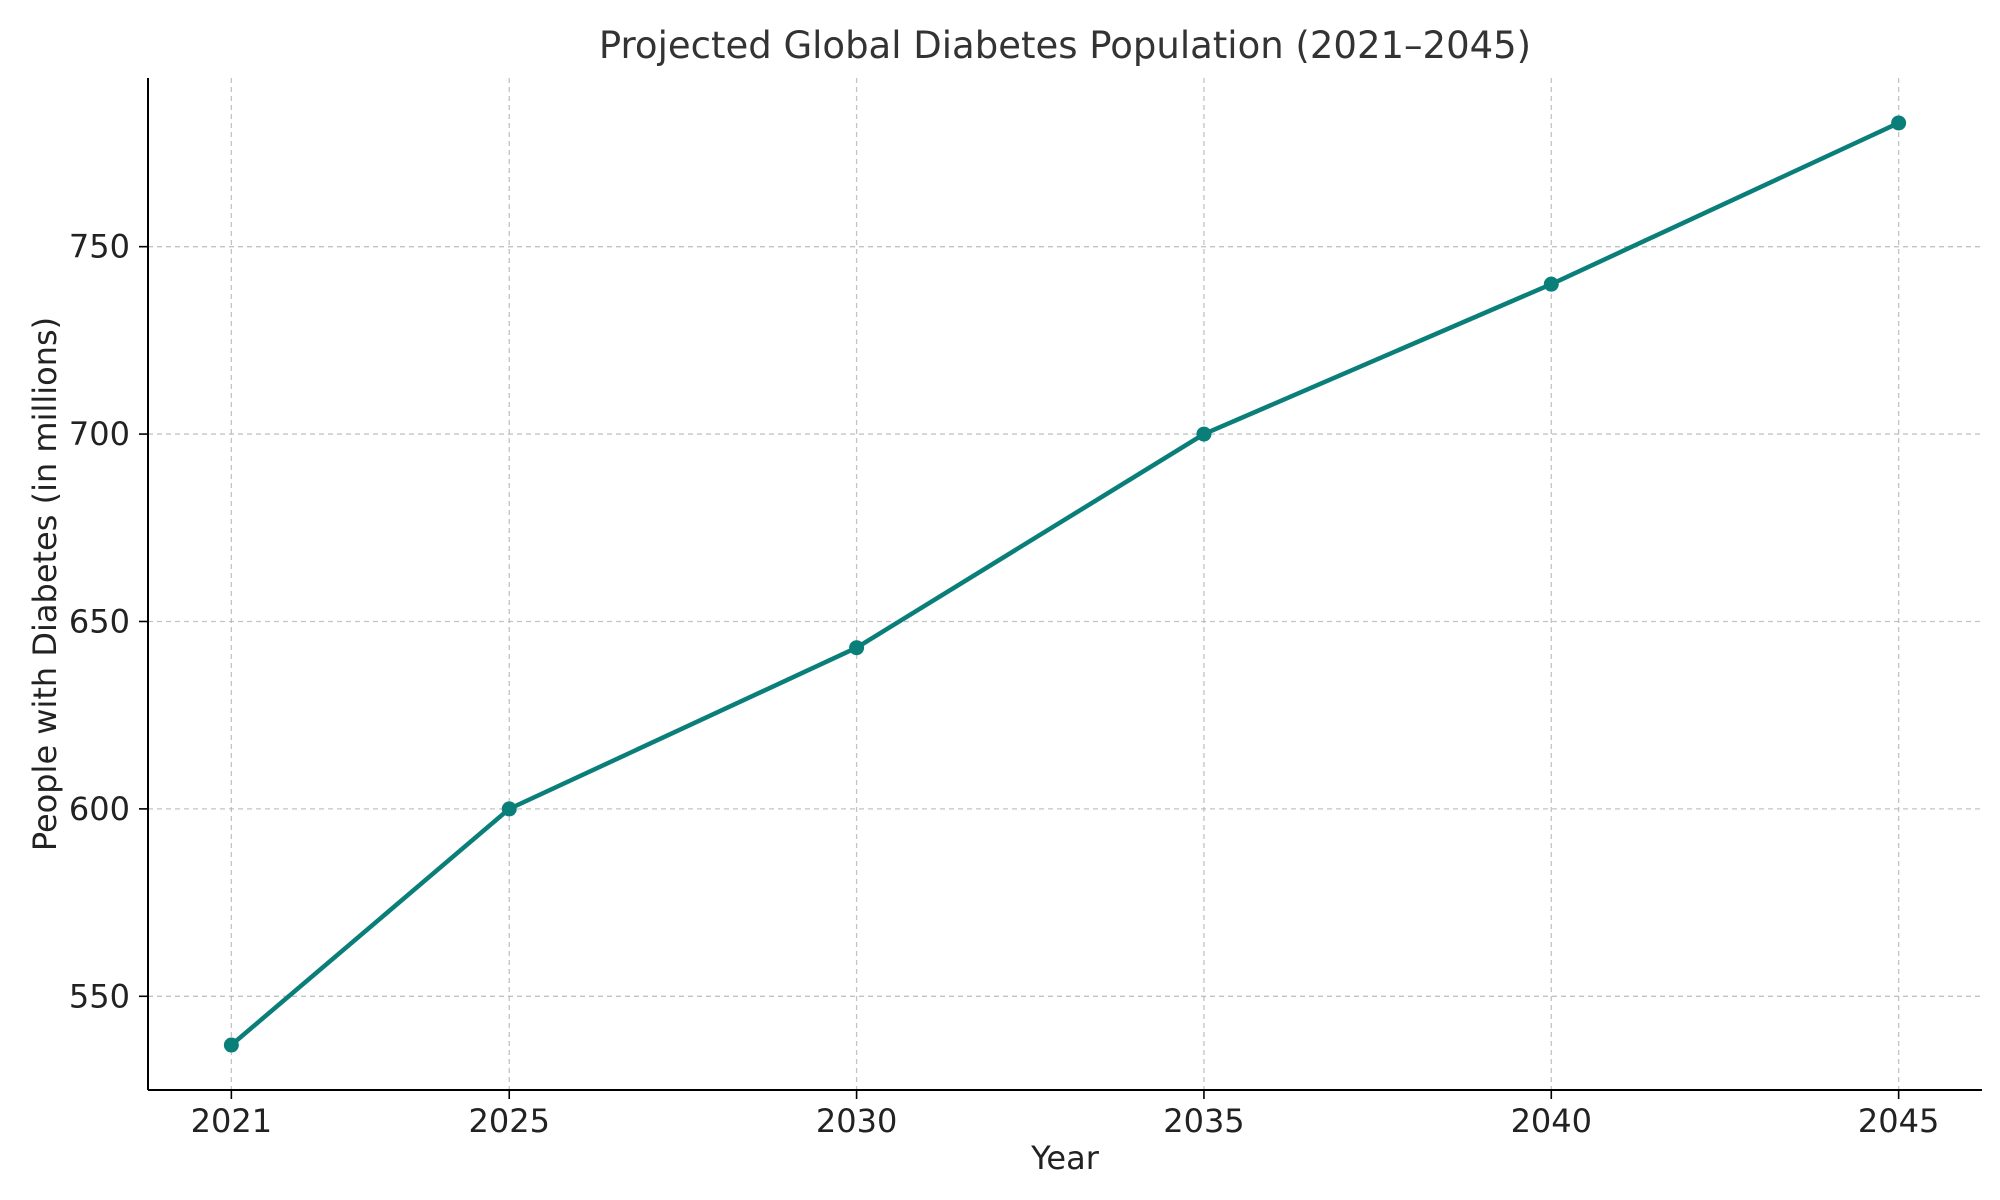  Describe the element at coordinates (1551, 1121) in the screenshot. I see `x-tick-label: 2040` at that location.